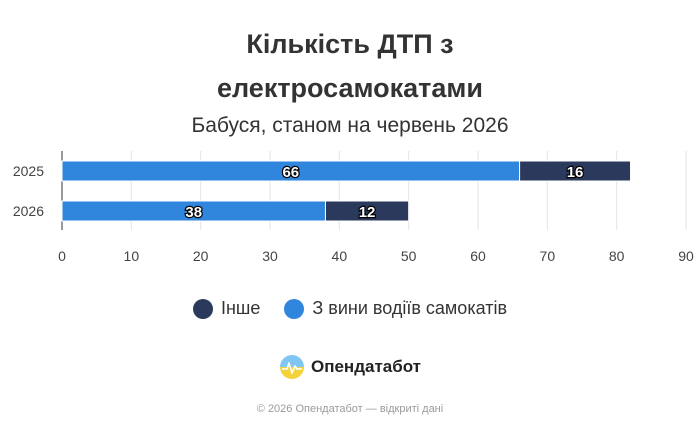  Describe the element at coordinates (409, 256) in the screenshot. I see `x-tick-label-50: 50` at that location.